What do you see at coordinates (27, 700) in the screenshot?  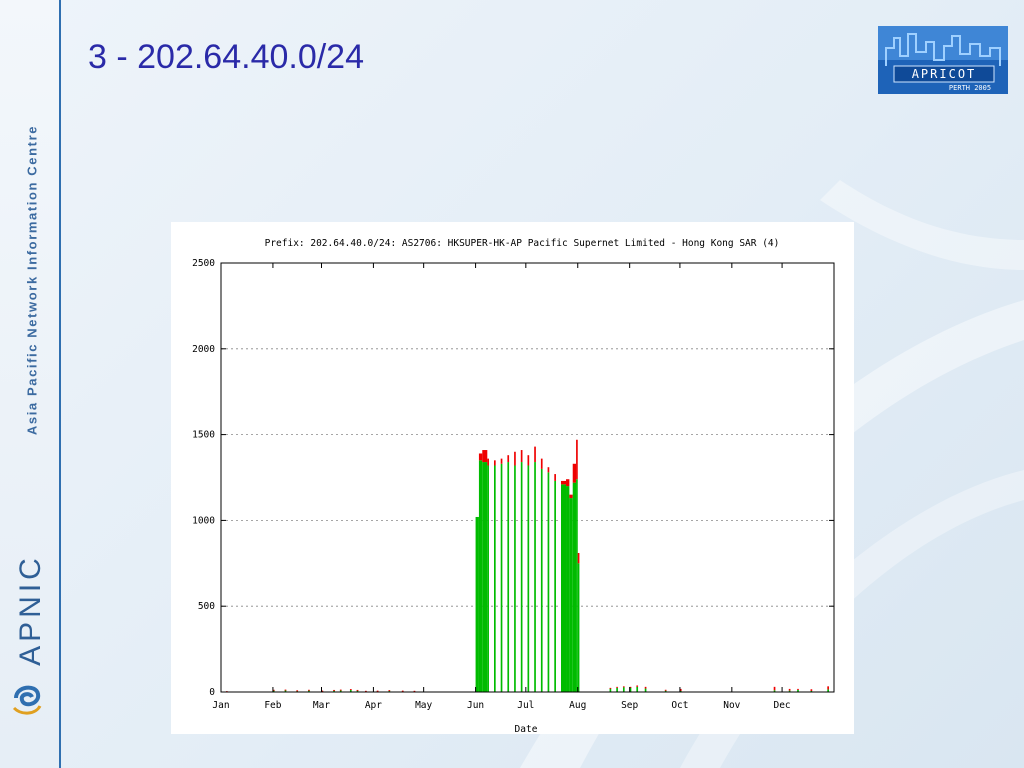 I see `apnic-logo-icon` at bounding box center [27, 700].